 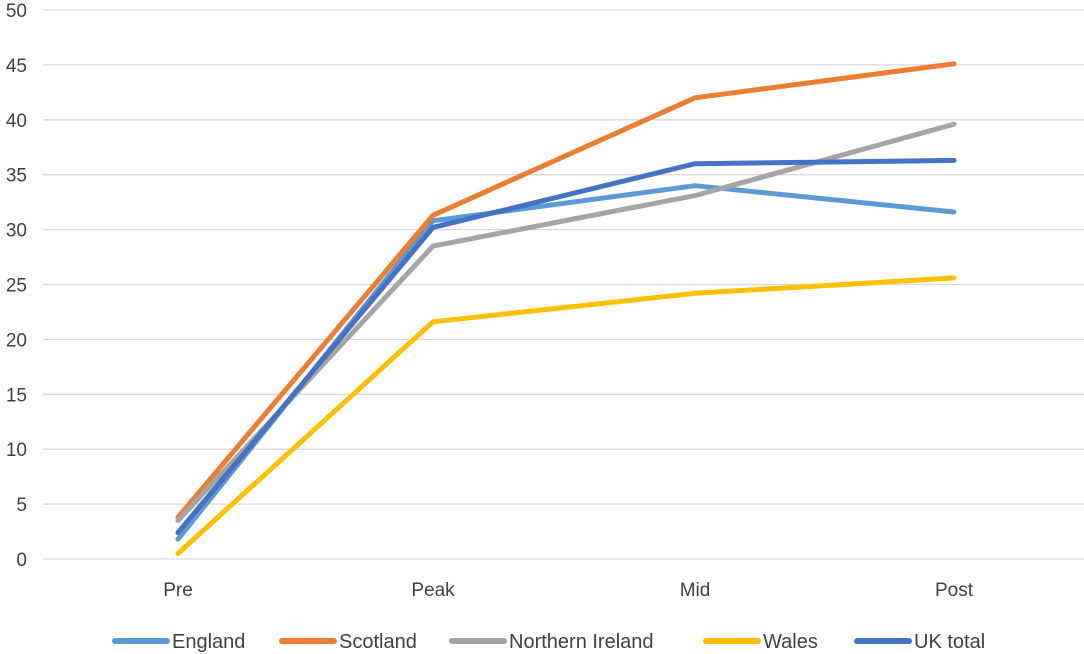 I want to click on y-tick-label-5: 5, so click(x=21, y=505).